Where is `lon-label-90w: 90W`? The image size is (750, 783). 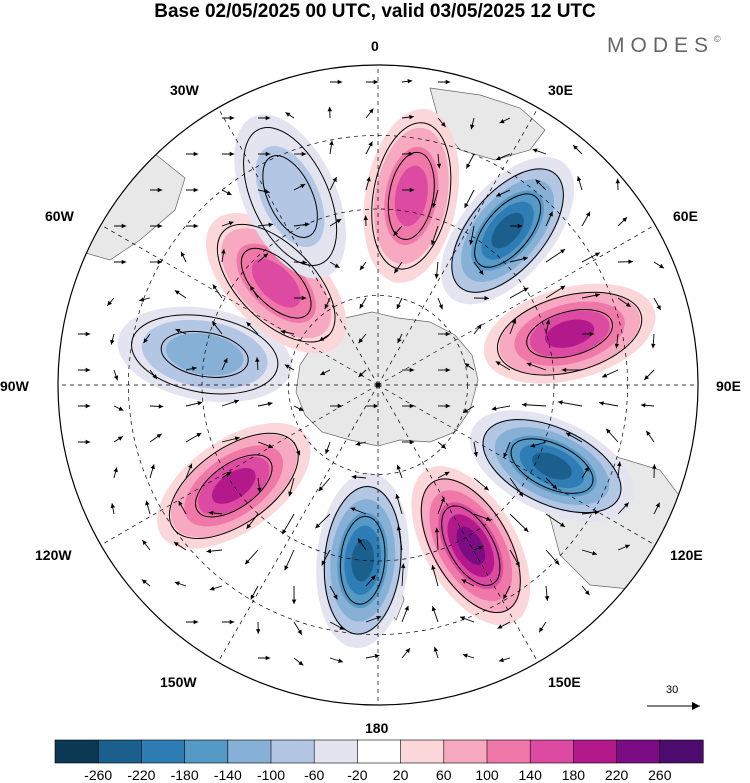 lon-label-90w: 90W is located at coordinates (14, 386).